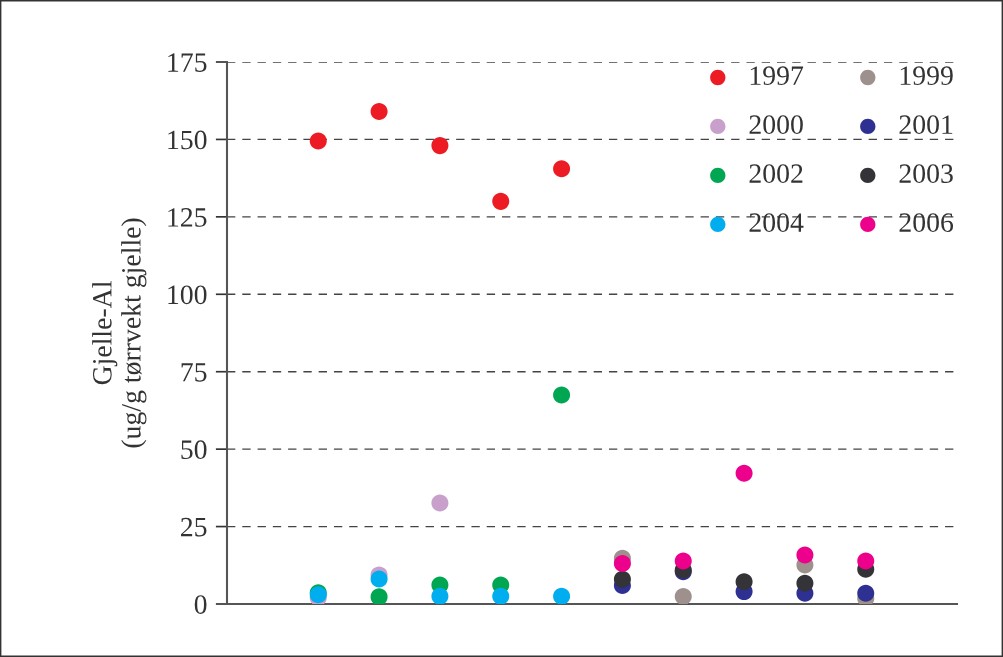  I want to click on legend-label: 2004, so click(776, 222).